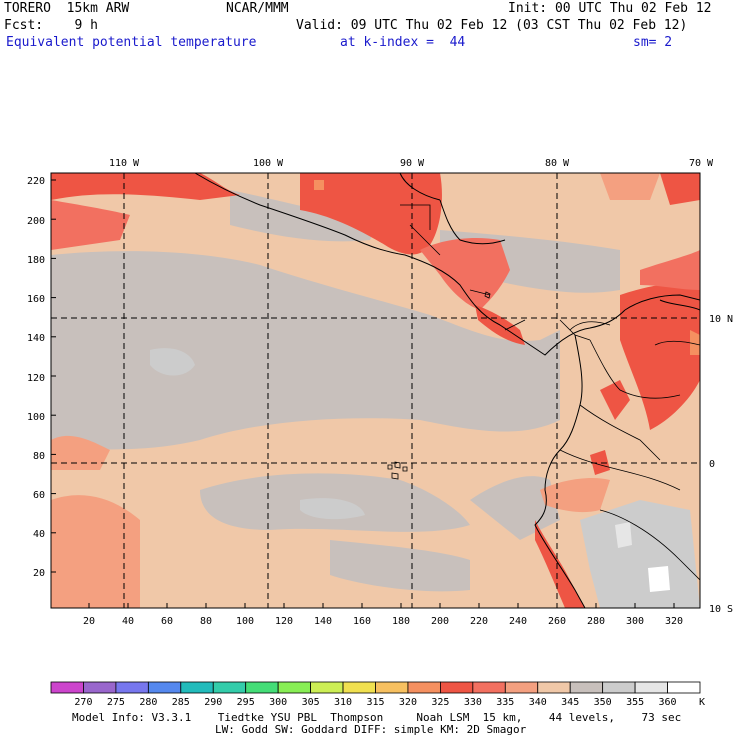  Describe the element at coordinates (51, 25) in the screenshot. I see `forecast-hour: Fcst: 9 h` at that location.